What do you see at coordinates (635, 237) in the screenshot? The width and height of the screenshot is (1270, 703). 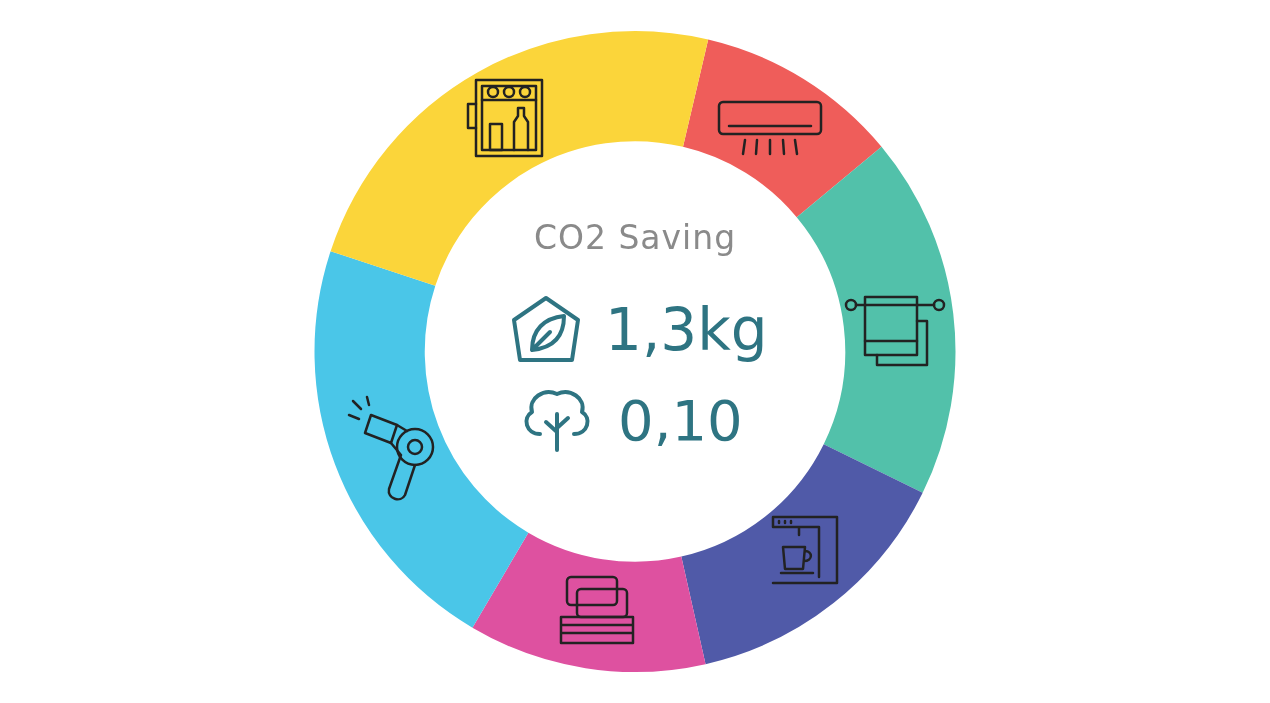 I see `text: CO2 Saving` at bounding box center [635, 237].